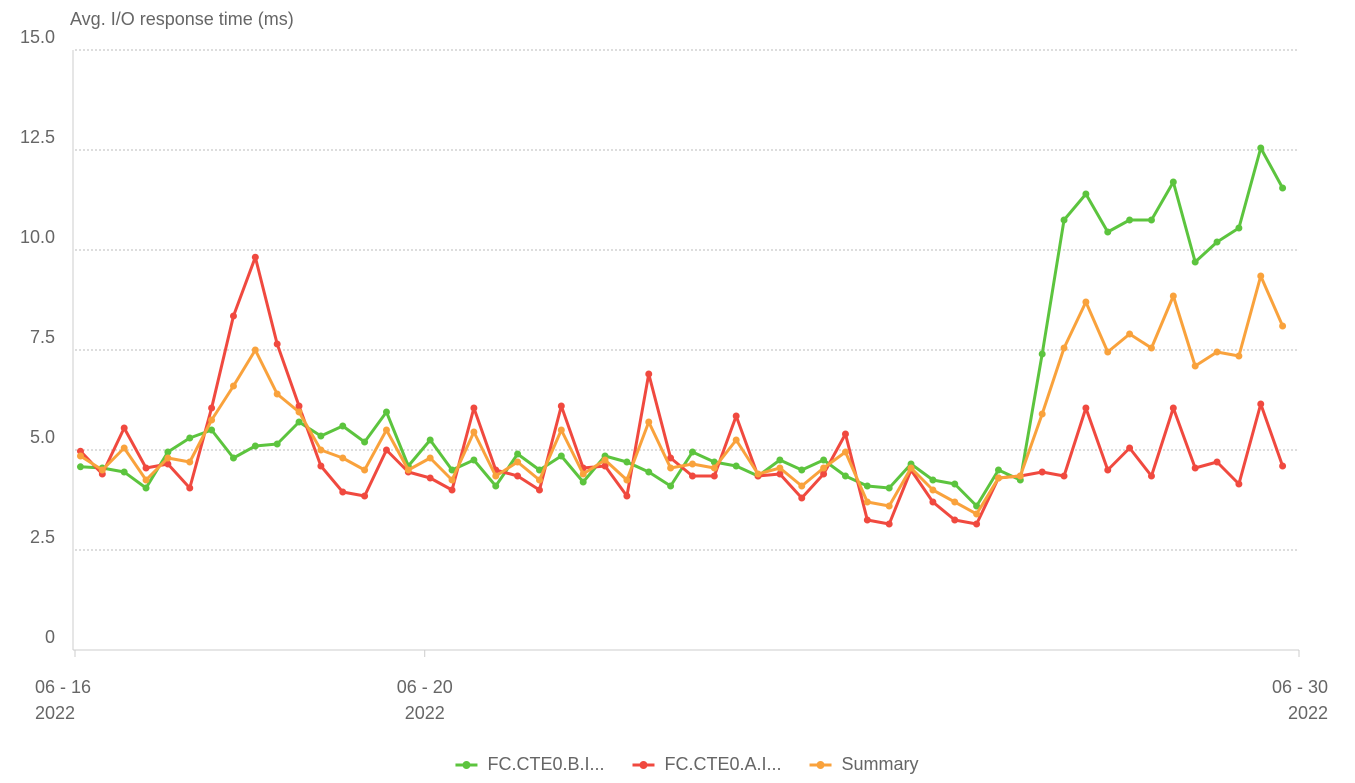  Describe the element at coordinates (63, 700) in the screenshot. I see `x-tick-label: 06 - 16 2022` at that location.